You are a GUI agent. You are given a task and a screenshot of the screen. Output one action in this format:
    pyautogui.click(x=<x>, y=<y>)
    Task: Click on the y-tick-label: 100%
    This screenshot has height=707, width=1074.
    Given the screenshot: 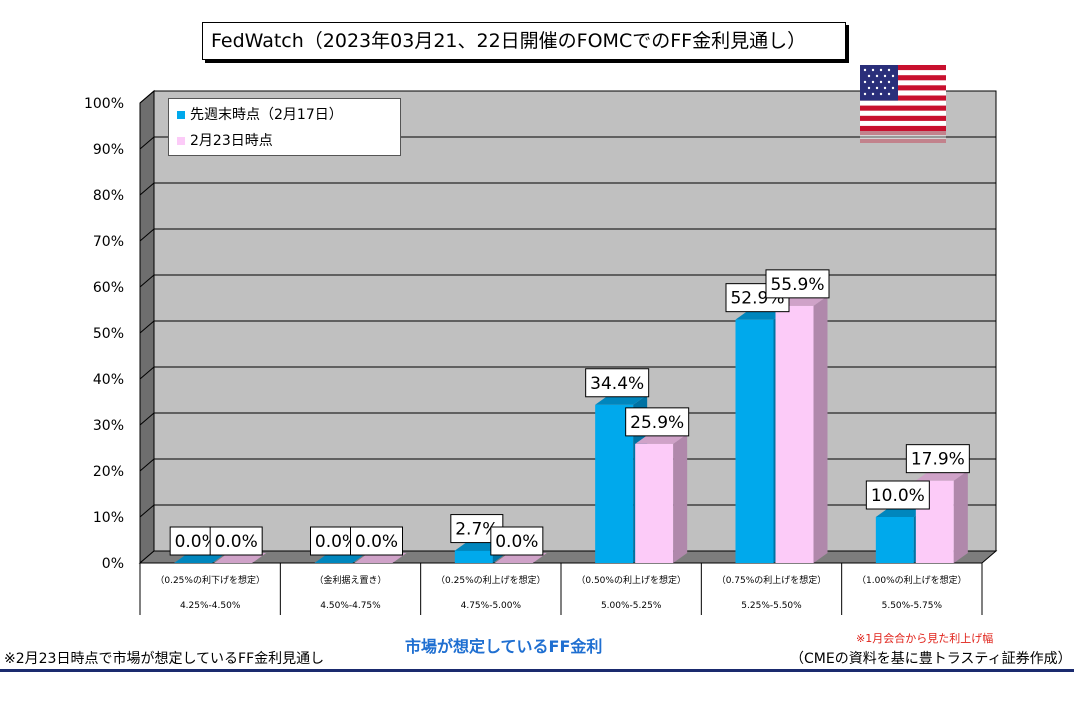 What is the action you would take?
    pyautogui.click(x=104, y=104)
    